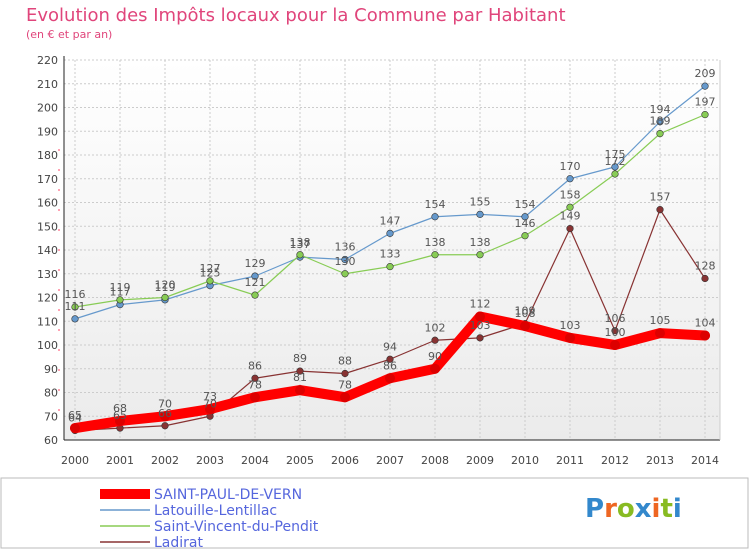 This screenshot has width=750, height=550. What do you see at coordinates (47, 108) in the screenshot?
I see `y-tick-label: 200` at bounding box center [47, 108].